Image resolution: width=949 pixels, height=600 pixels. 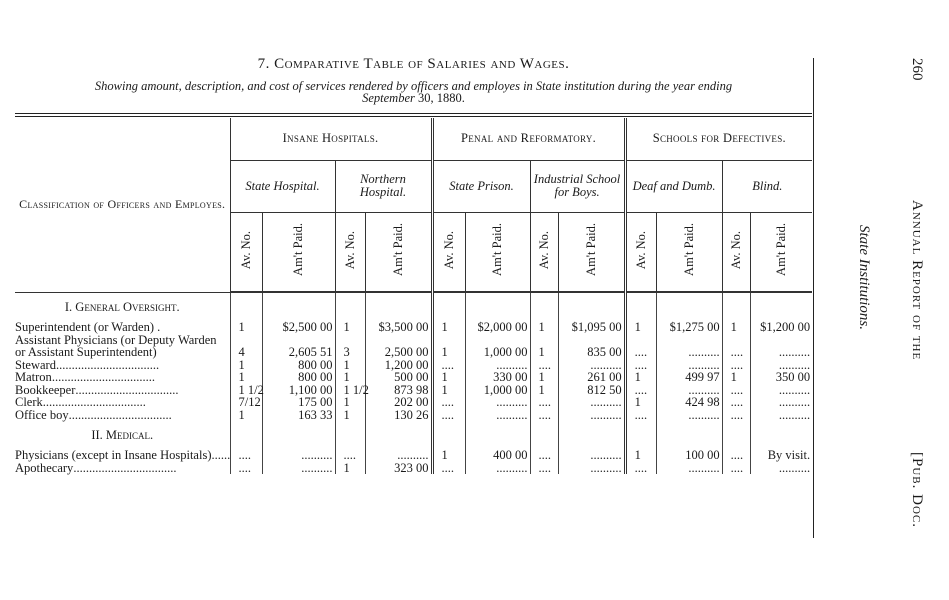 I want to click on row-label-text: Superintendent (or Warden) ., so click(x=88, y=327).